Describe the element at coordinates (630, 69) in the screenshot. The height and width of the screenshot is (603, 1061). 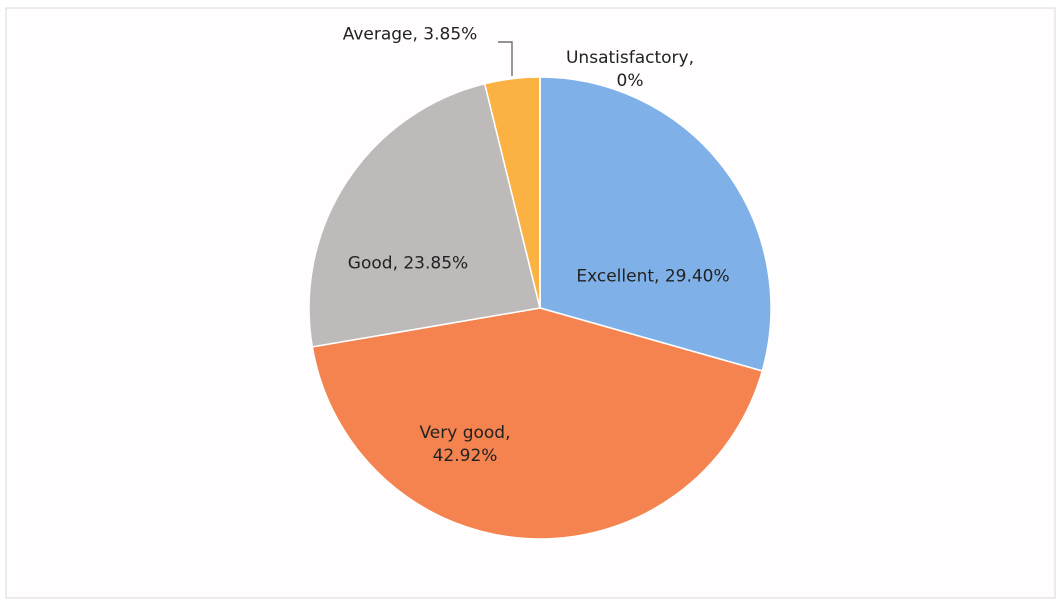
I see `data-label: Unsatisfactory, 0%` at that location.